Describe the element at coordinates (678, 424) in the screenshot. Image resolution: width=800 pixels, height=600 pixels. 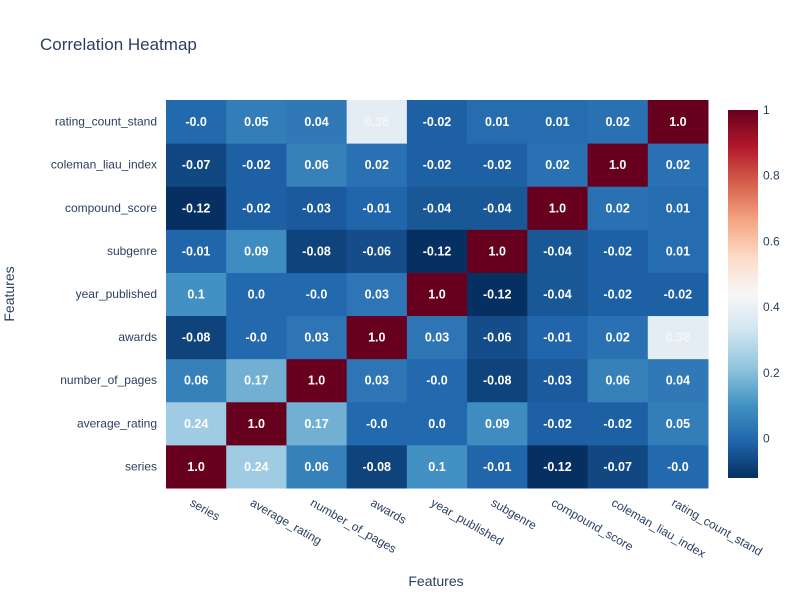
I see `heatmap-cell-value: 0.05` at that location.